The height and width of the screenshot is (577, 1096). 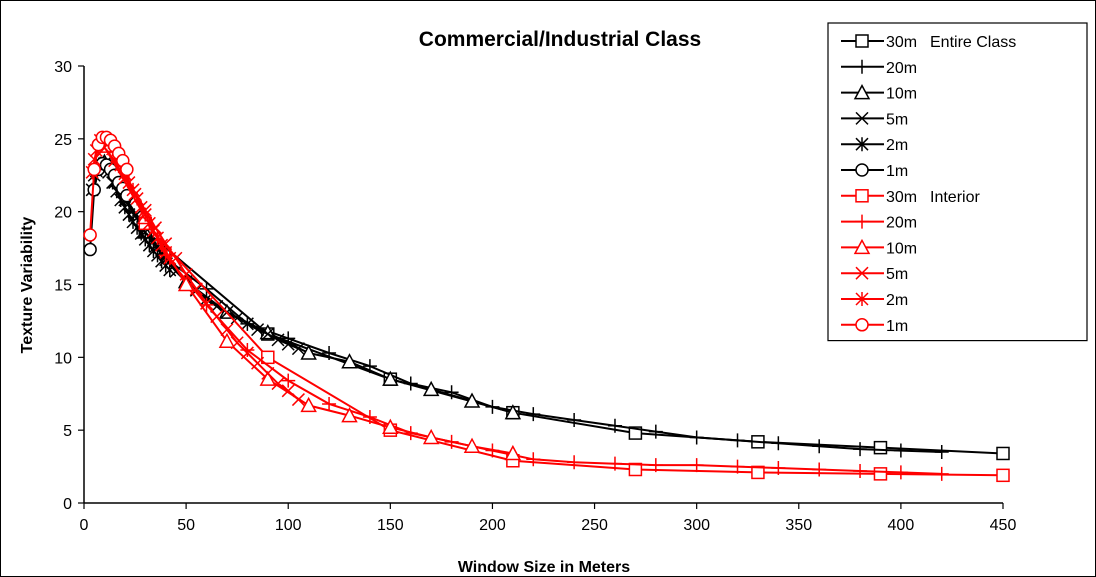 What do you see at coordinates (879, 247) in the screenshot?
I see `legend-item: 10m` at bounding box center [879, 247].